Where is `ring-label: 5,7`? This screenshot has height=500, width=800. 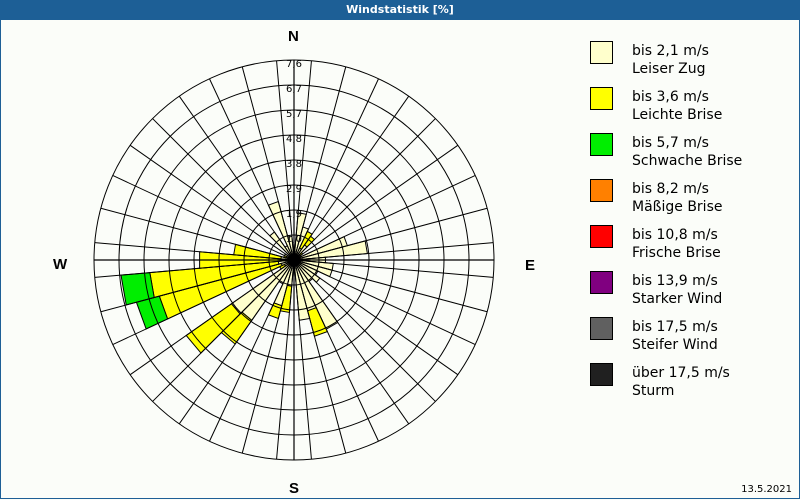 ring-label: 5,7 is located at coordinates (294, 114).